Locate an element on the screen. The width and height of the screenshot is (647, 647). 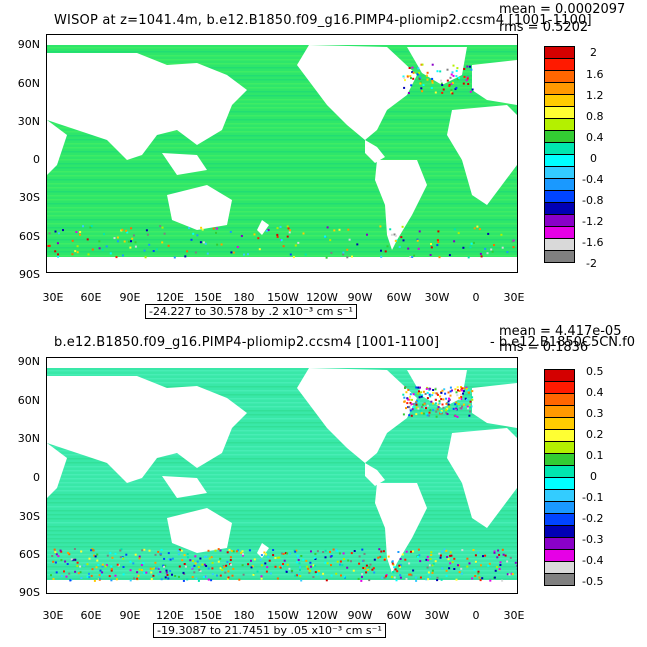
lat-label: 90S is located at coordinates (29, 592).